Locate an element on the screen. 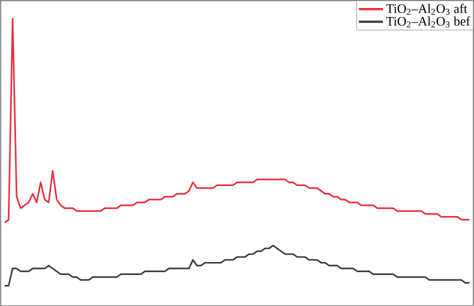 The image size is (474, 306). legend-label: TiO$_{2}$–Al$_{2}$O$_{3}$ bef is located at coordinates (428, 22).